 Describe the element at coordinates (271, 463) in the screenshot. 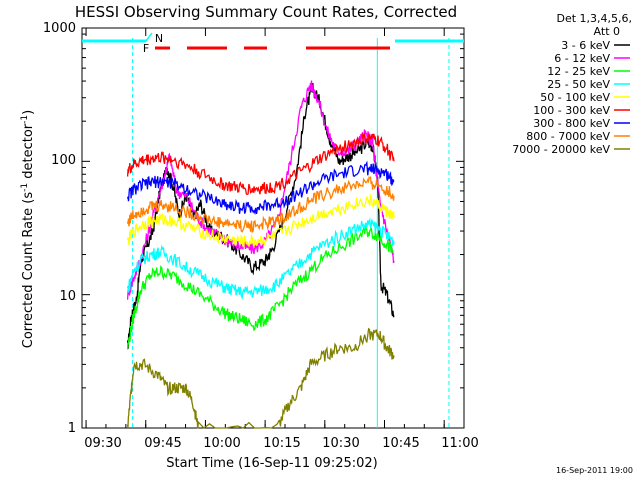

I see `x-axis-label: Start Time (16-Sep-11 09:25:02)` at that location.